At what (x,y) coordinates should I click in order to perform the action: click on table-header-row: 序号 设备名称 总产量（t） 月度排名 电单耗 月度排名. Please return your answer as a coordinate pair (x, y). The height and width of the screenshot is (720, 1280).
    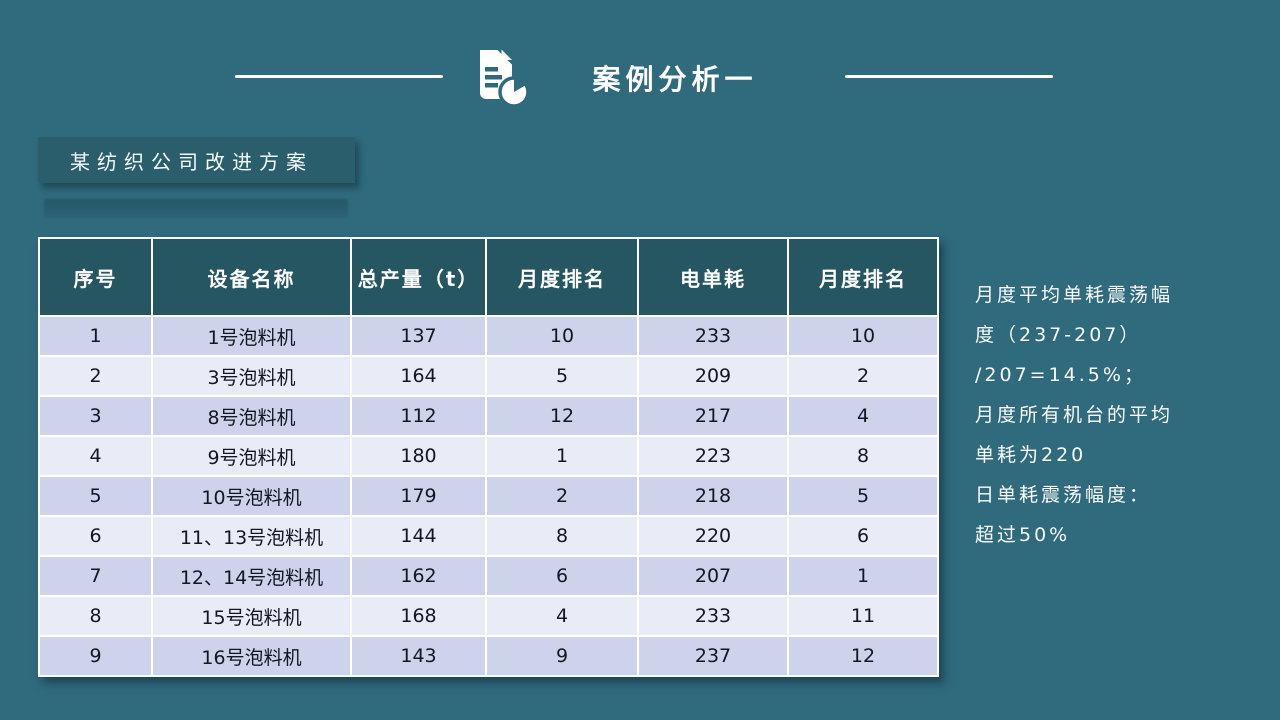
    Looking at the image, I should click on (488, 277).